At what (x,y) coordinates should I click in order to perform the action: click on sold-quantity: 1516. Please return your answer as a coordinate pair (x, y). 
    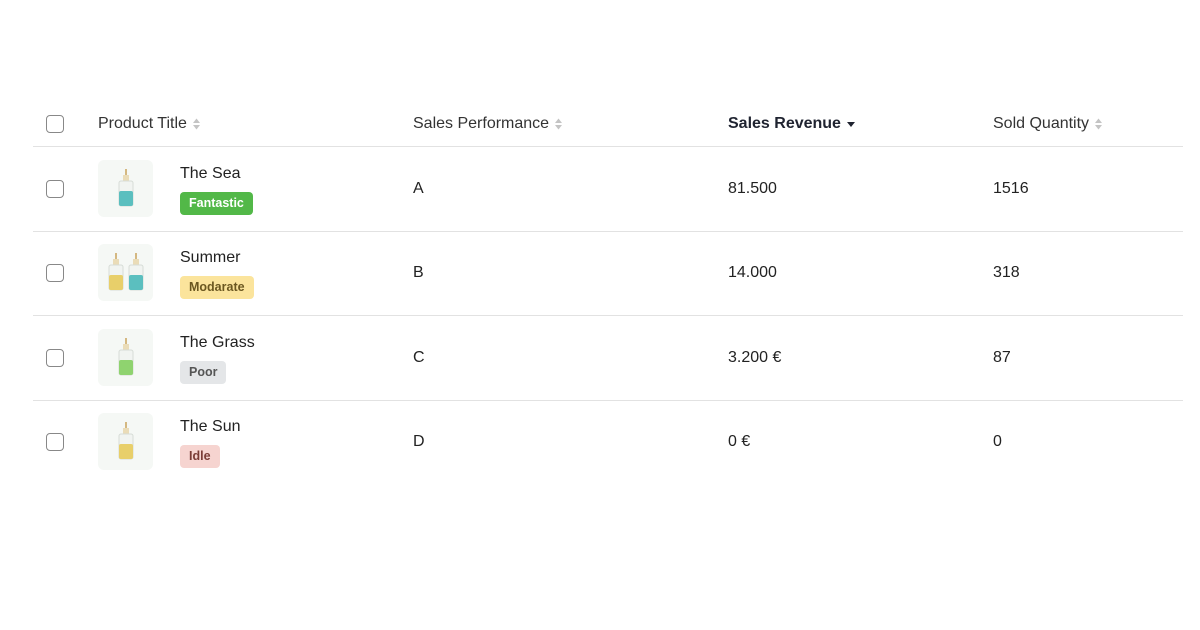
    Looking at the image, I should click on (1011, 188).